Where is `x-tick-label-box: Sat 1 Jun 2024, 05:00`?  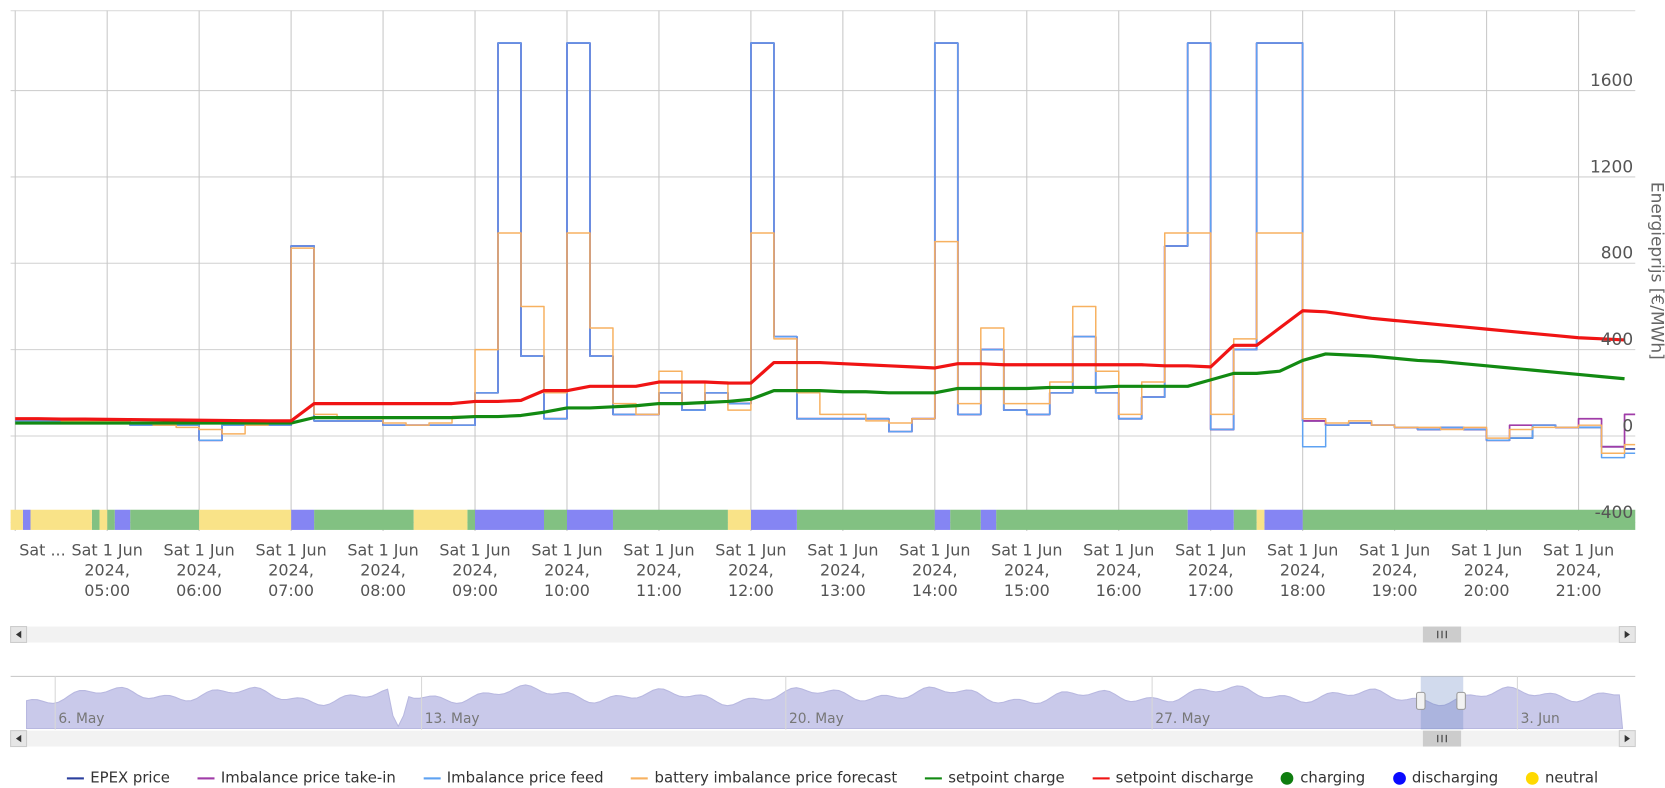 x-tick-label-box: Sat 1 Jun 2024, 05:00 is located at coordinates (107, 570).